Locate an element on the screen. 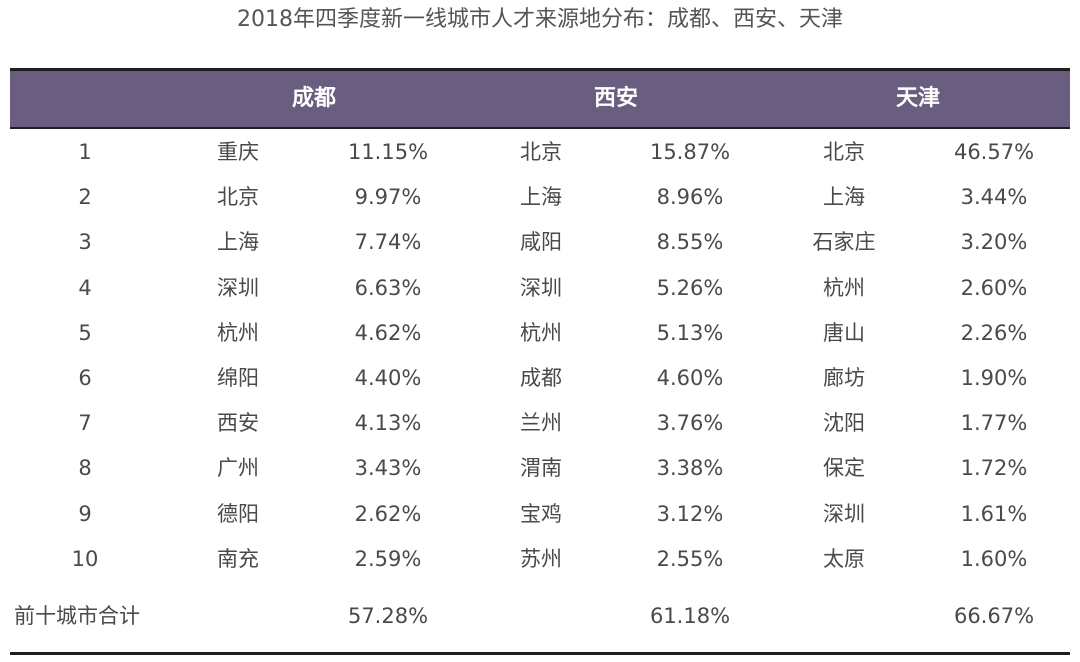 The height and width of the screenshot is (662, 1080). chengdu-share: 6.63% is located at coordinates (388, 287).